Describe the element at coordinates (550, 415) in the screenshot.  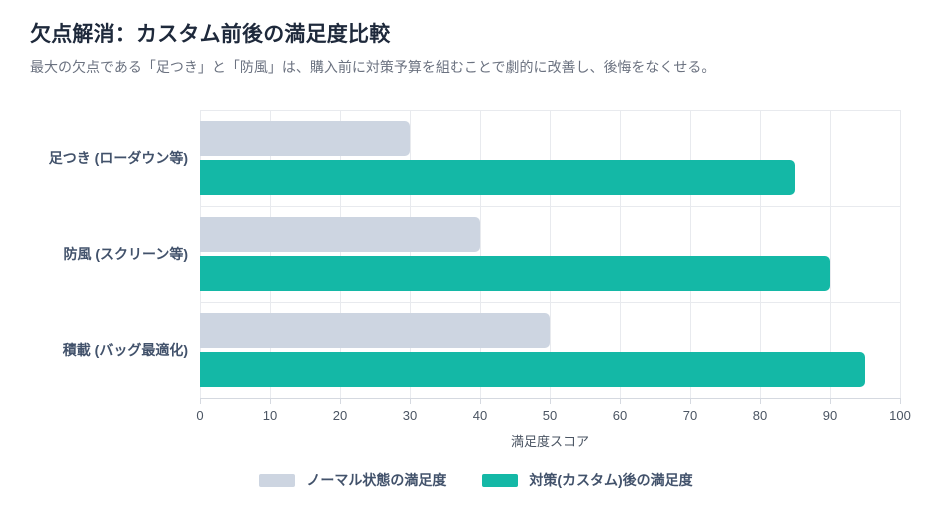
I see `tick-label-50: 50` at that location.